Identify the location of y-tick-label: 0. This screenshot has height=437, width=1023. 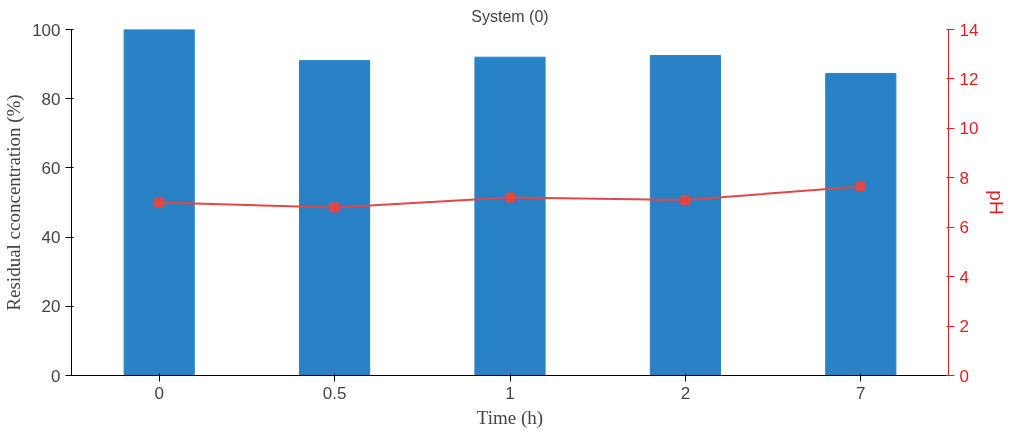
(56, 376).